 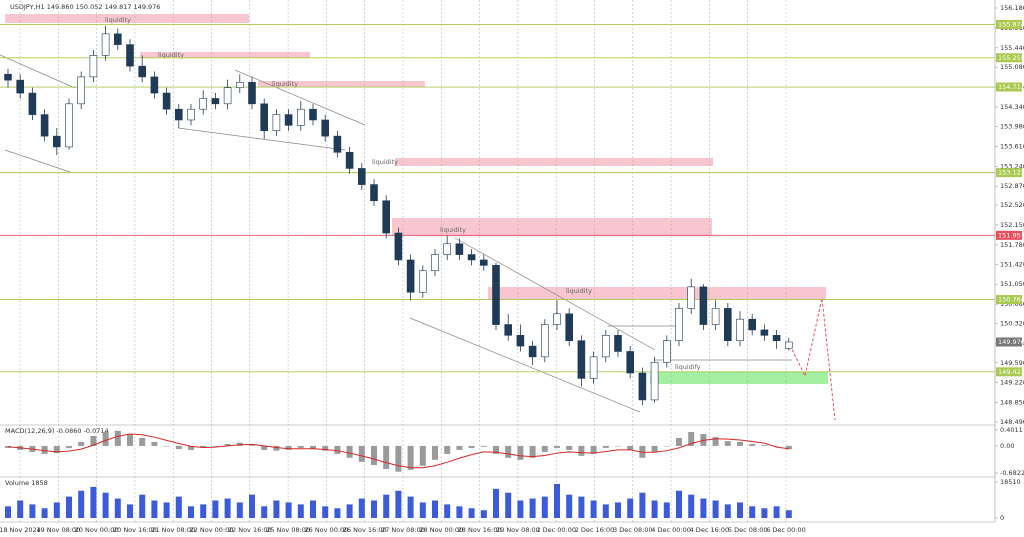 I want to click on y-tick-label: 156.180, so click(x=1012, y=8).